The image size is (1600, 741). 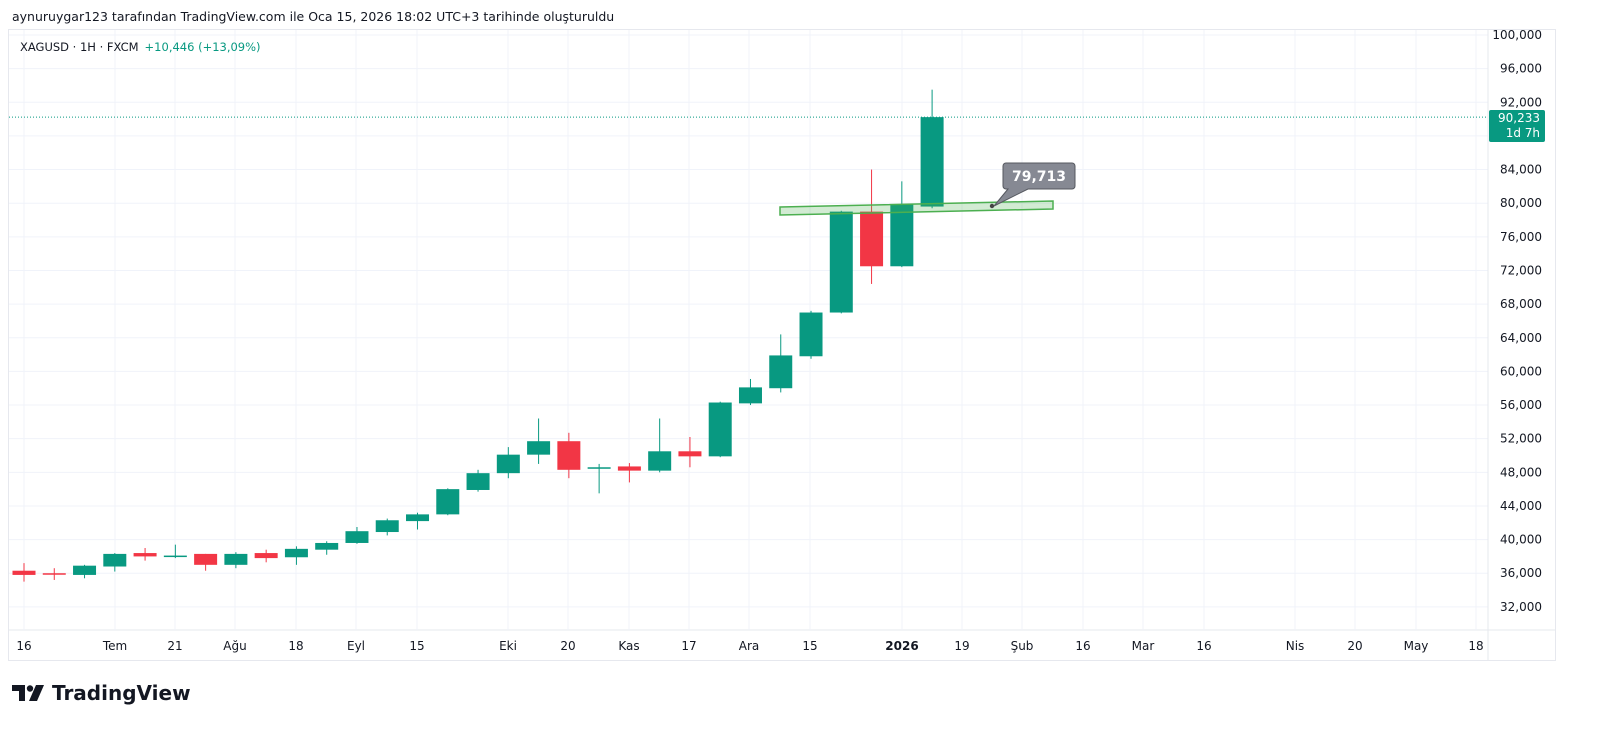 I want to click on symbol-legend: XAGUSD · 1H · FXCM +10,446 (+13,09%), so click(x=140, y=47).